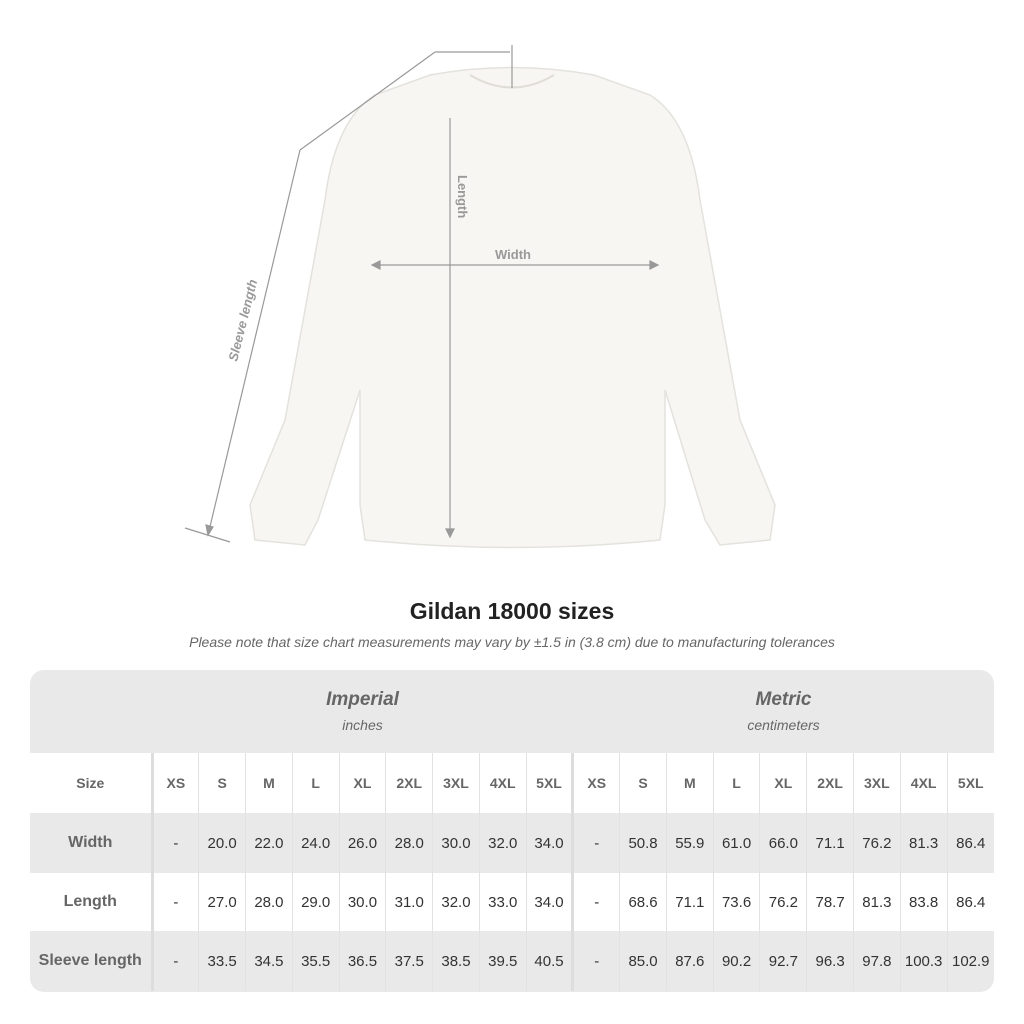 The image size is (1024, 1024). What do you see at coordinates (362, 783) in the screenshot?
I see `imperial-size-header: XL` at bounding box center [362, 783].